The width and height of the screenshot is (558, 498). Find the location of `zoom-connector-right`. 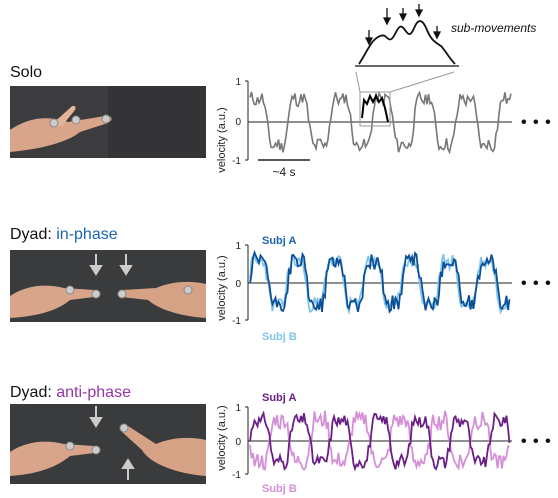

zoom-connector-right is located at coordinates (422, 82).